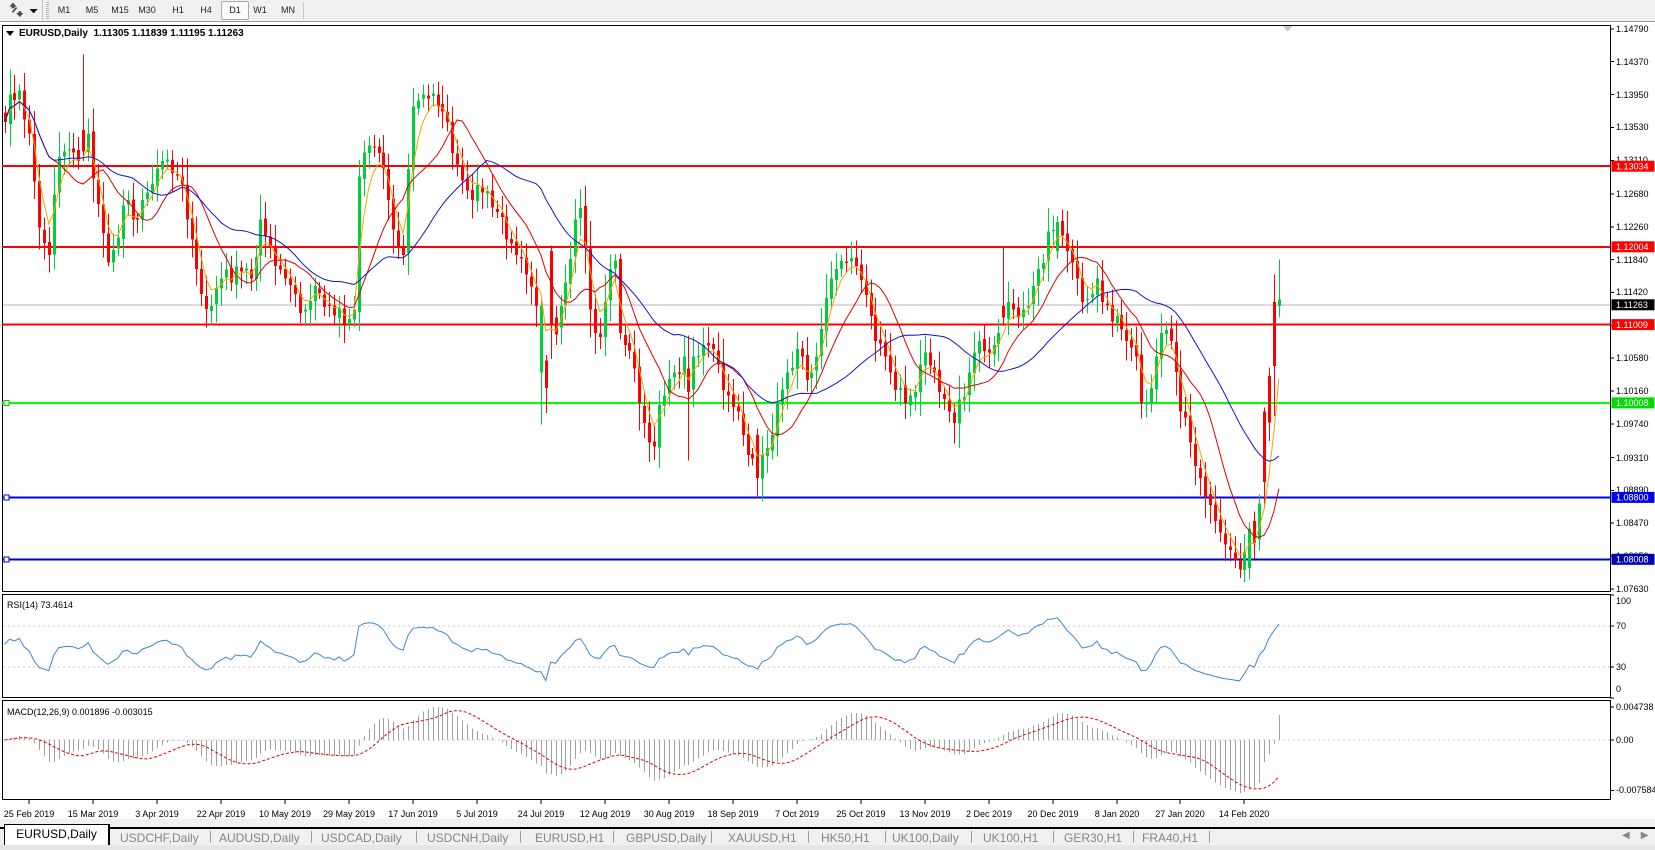 The image size is (1655, 850). What do you see at coordinates (1632, 358) in the screenshot?
I see `svg-text: 1.10580` at bounding box center [1632, 358].